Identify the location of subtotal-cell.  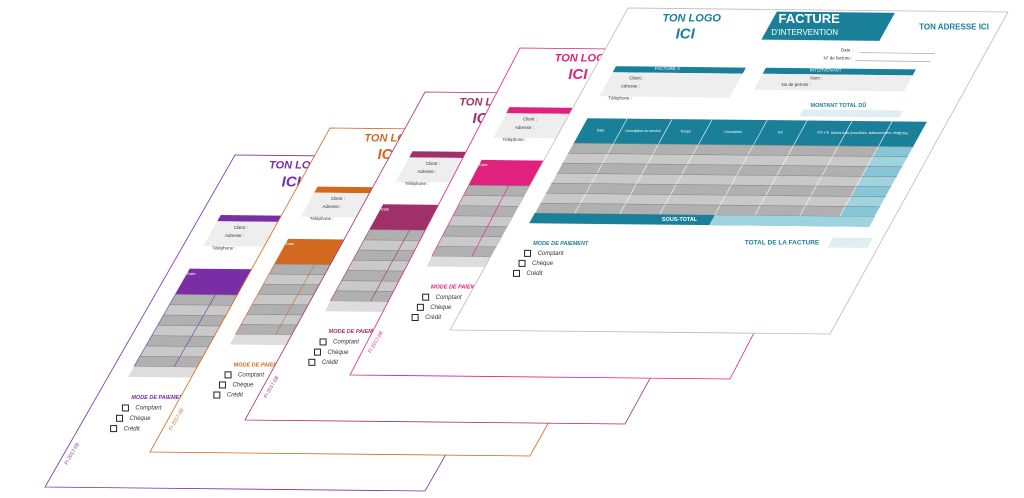
(792, 221).